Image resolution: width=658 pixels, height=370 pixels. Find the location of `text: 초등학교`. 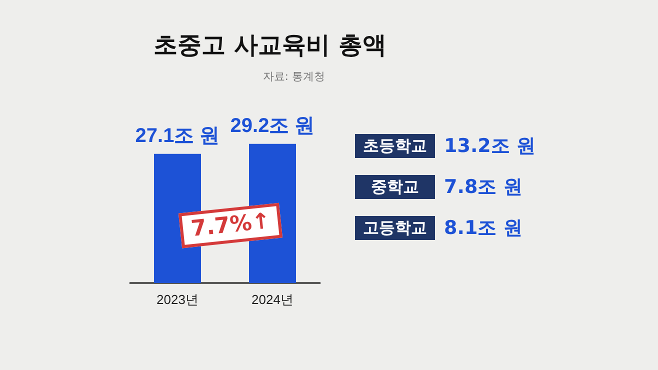

text: 초등학교 is located at coordinates (395, 146).